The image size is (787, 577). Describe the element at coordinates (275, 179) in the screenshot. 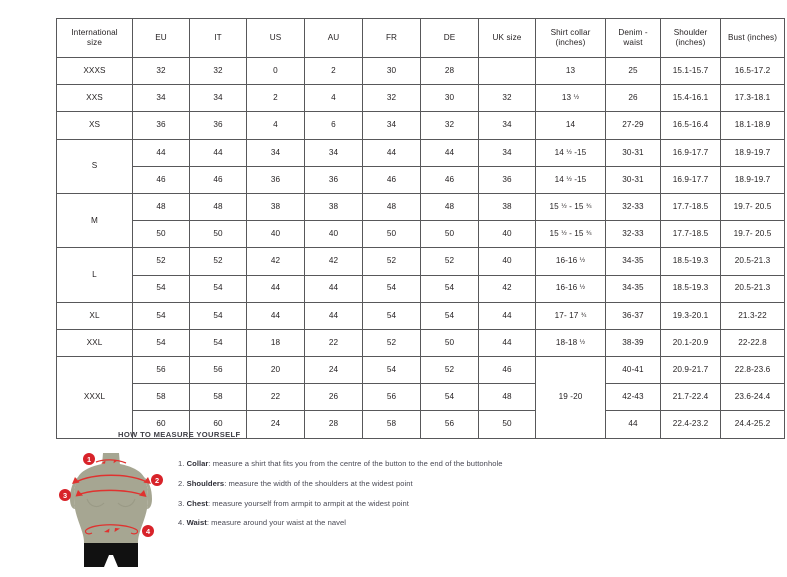

I see `cell-us: 36` at that location.